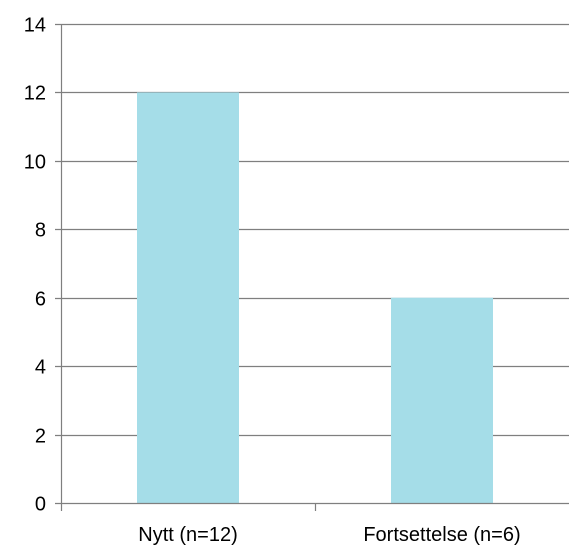 Image resolution: width=569 pixels, height=554 pixels. What do you see at coordinates (40, 505) in the screenshot?
I see `y-tick-label-0: 0` at bounding box center [40, 505].